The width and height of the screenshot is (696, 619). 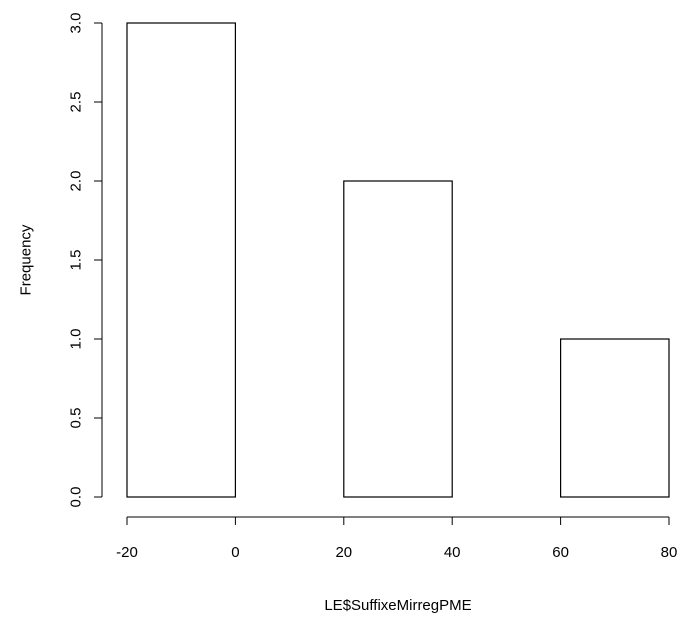 What do you see at coordinates (26, 259) in the screenshot?
I see `y-axis-title: Frequency` at bounding box center [26, 259].